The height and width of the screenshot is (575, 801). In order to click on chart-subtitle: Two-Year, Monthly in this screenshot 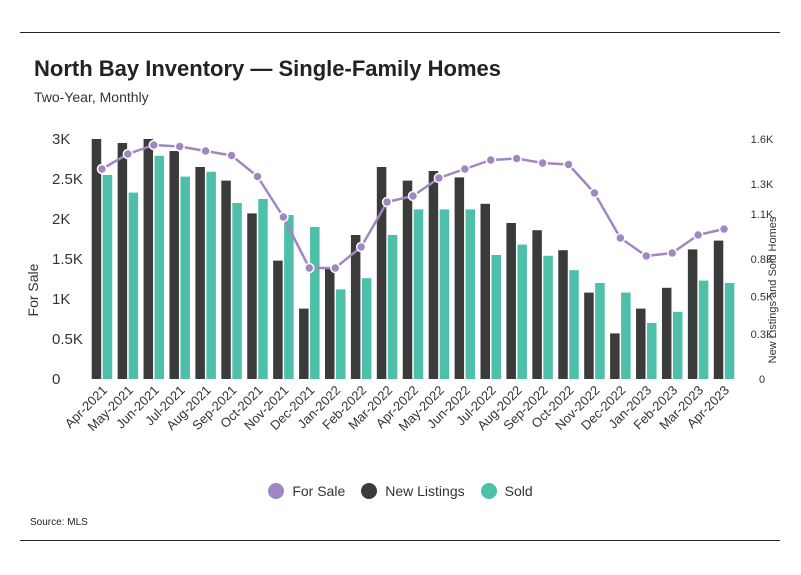, I will do `click(91, 97)`.